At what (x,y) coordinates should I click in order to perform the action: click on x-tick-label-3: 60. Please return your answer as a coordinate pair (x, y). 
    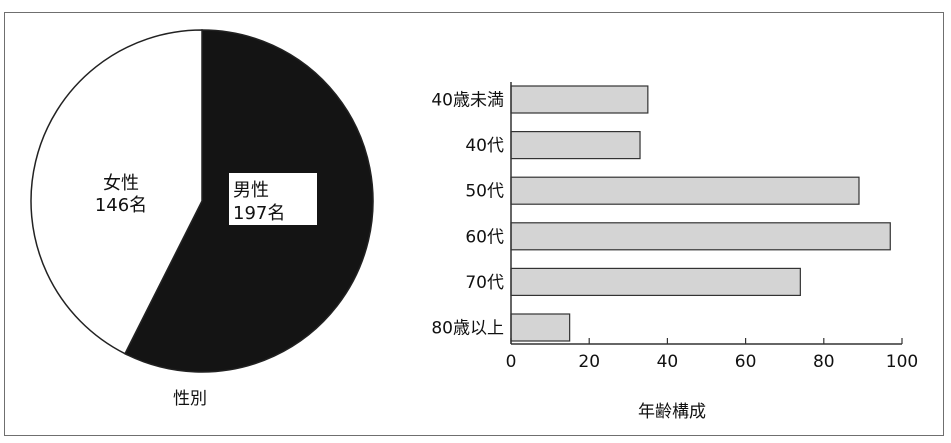
    Looking at the image, I should click on (746, 362).